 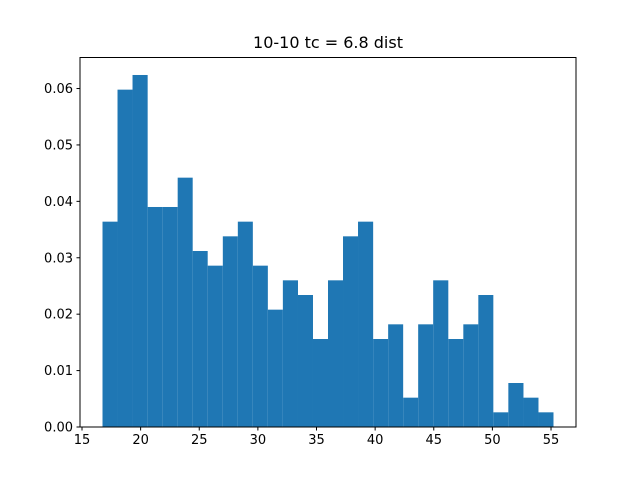 What do you see at coordinates (58, 315) in the screenshot?
I see `y-tick-label: 0.02` at bounding box center [58, 315].